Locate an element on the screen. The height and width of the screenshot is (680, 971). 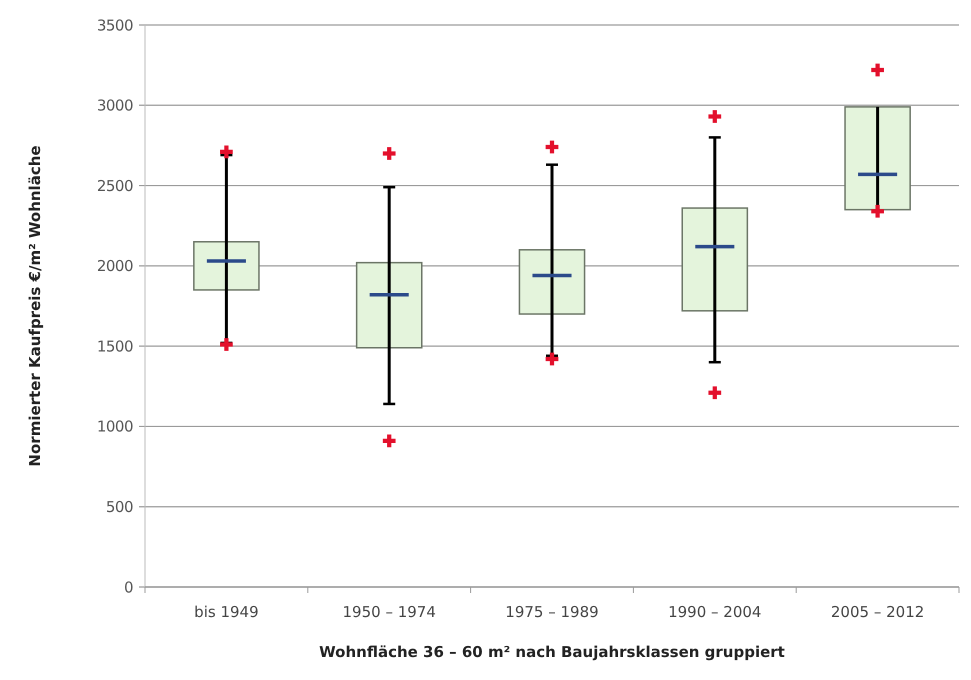
y-tick-label: 3500 is located at coordinates (114, 25).